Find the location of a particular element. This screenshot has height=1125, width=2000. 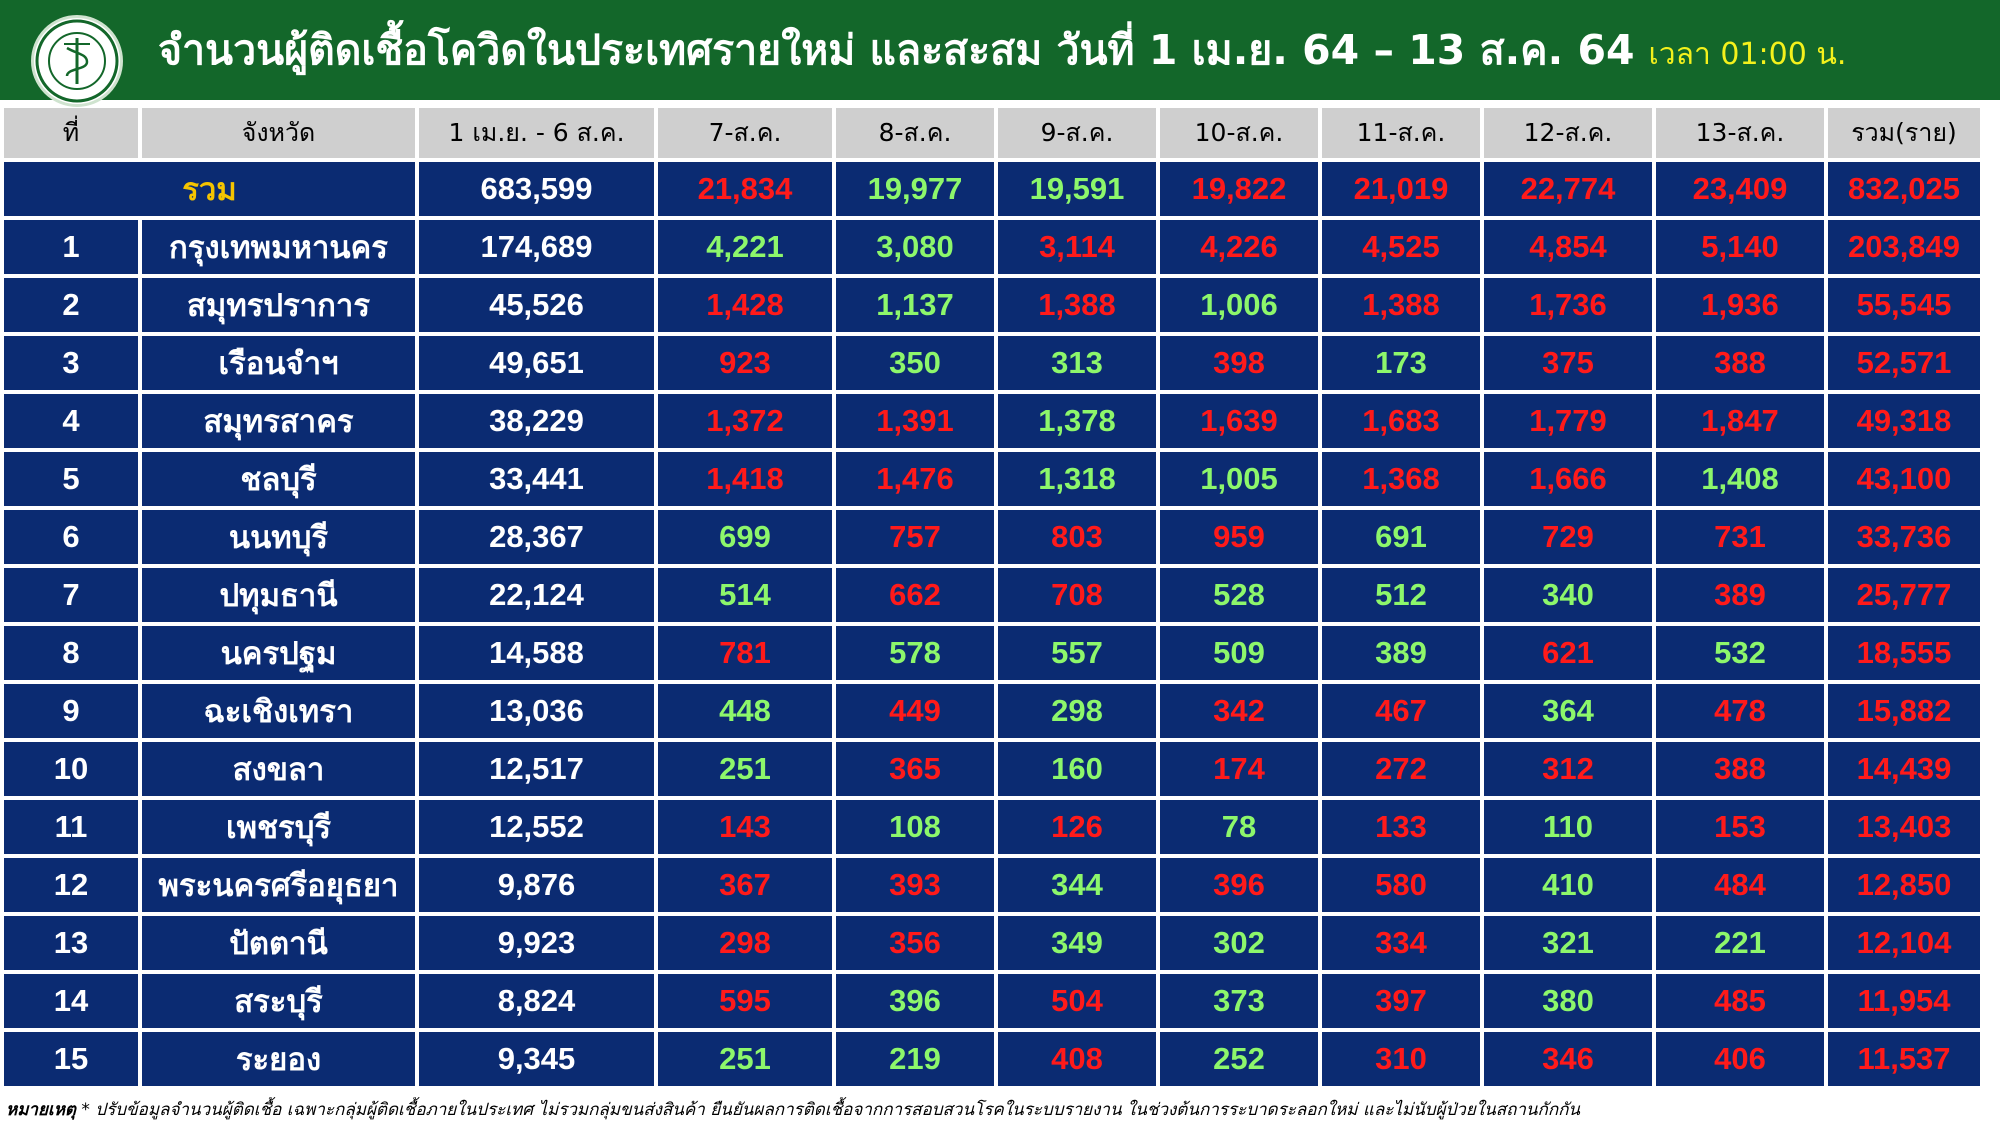

province-name: ปทุมธานี is located at coordinates (278, 595).